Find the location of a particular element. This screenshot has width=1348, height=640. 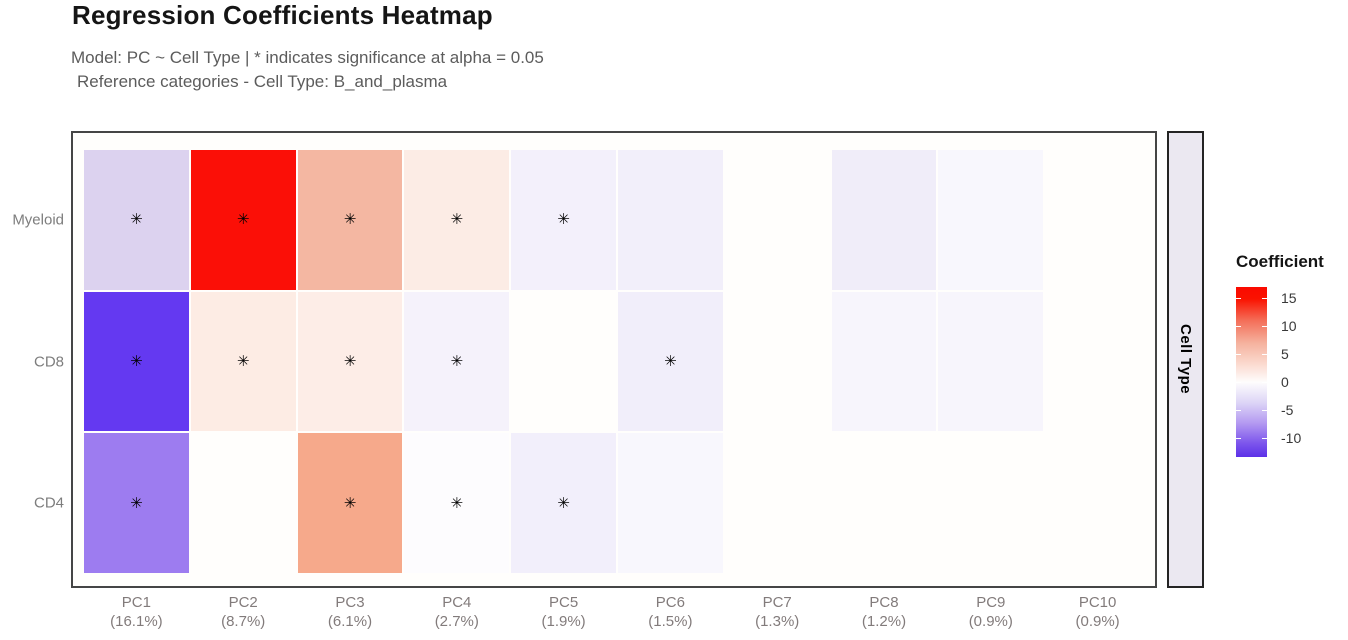

heatmap-cell-CD8-PC1: ✳ is located at coordinates (136, 361).